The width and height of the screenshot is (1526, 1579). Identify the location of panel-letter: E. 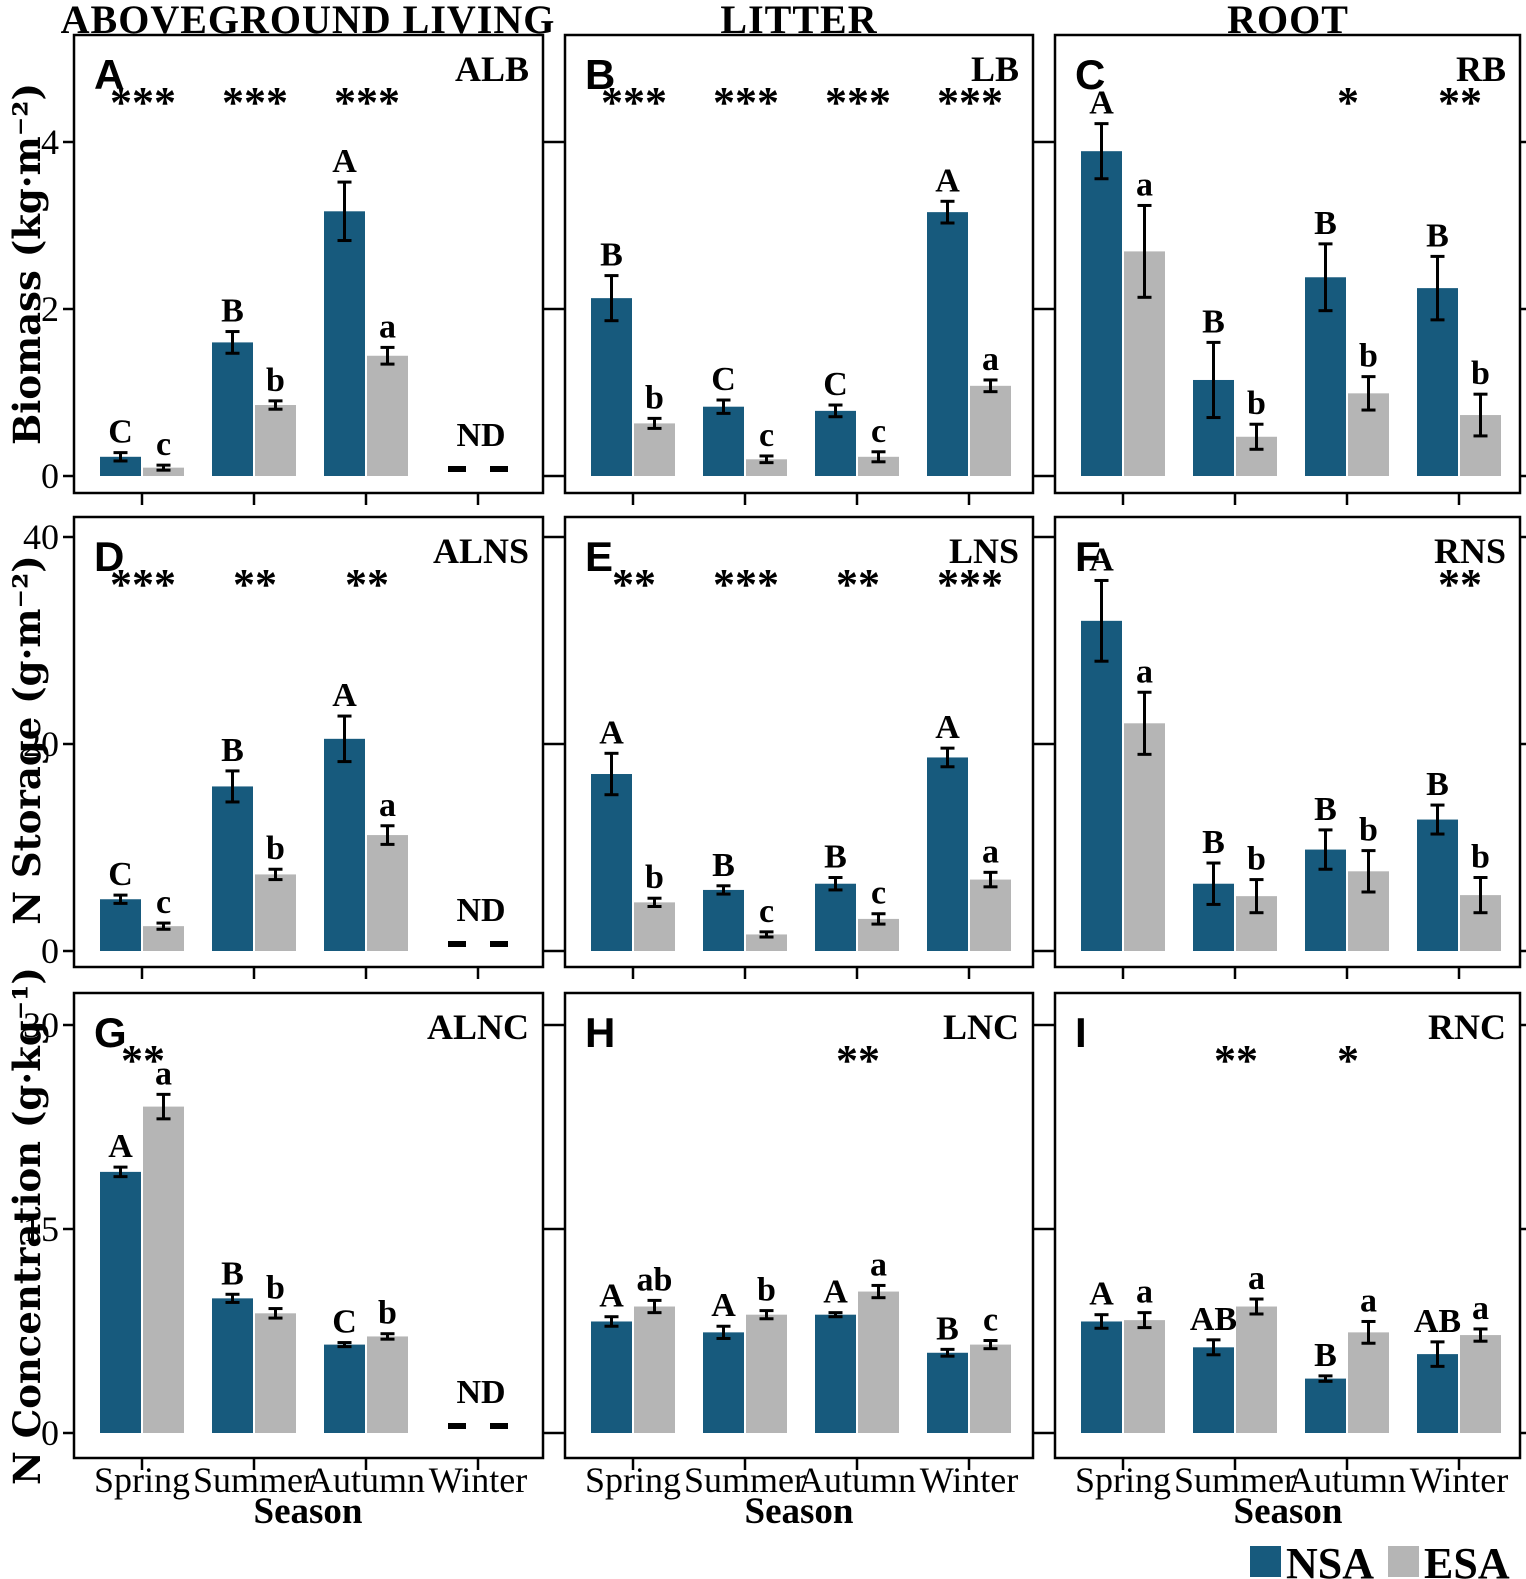
(599, 556).